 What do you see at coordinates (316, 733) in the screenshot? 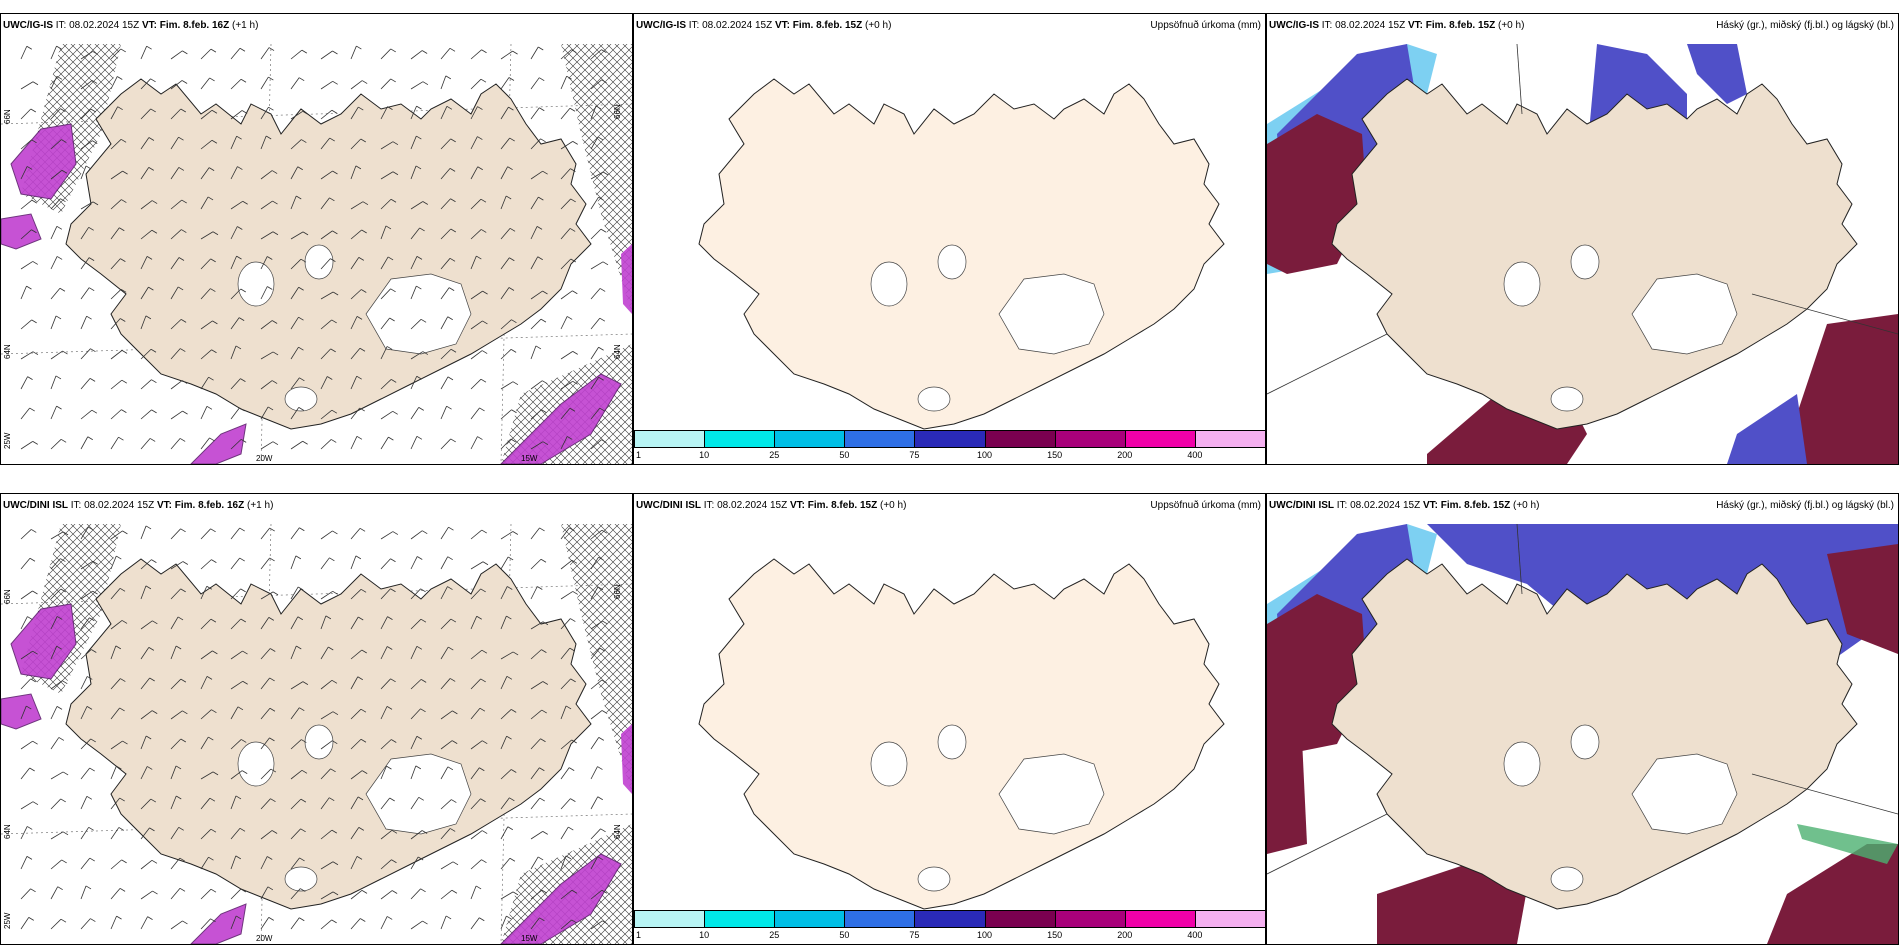
I see `map-canvas` at bounding box center [316, 733].